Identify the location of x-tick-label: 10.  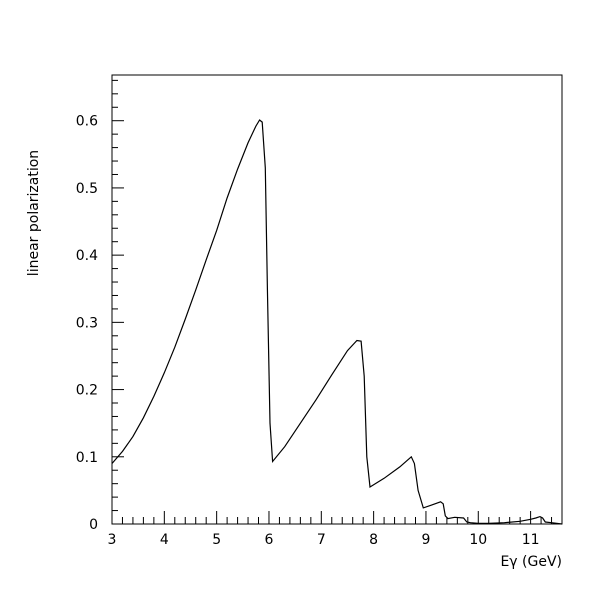
(478, 540).